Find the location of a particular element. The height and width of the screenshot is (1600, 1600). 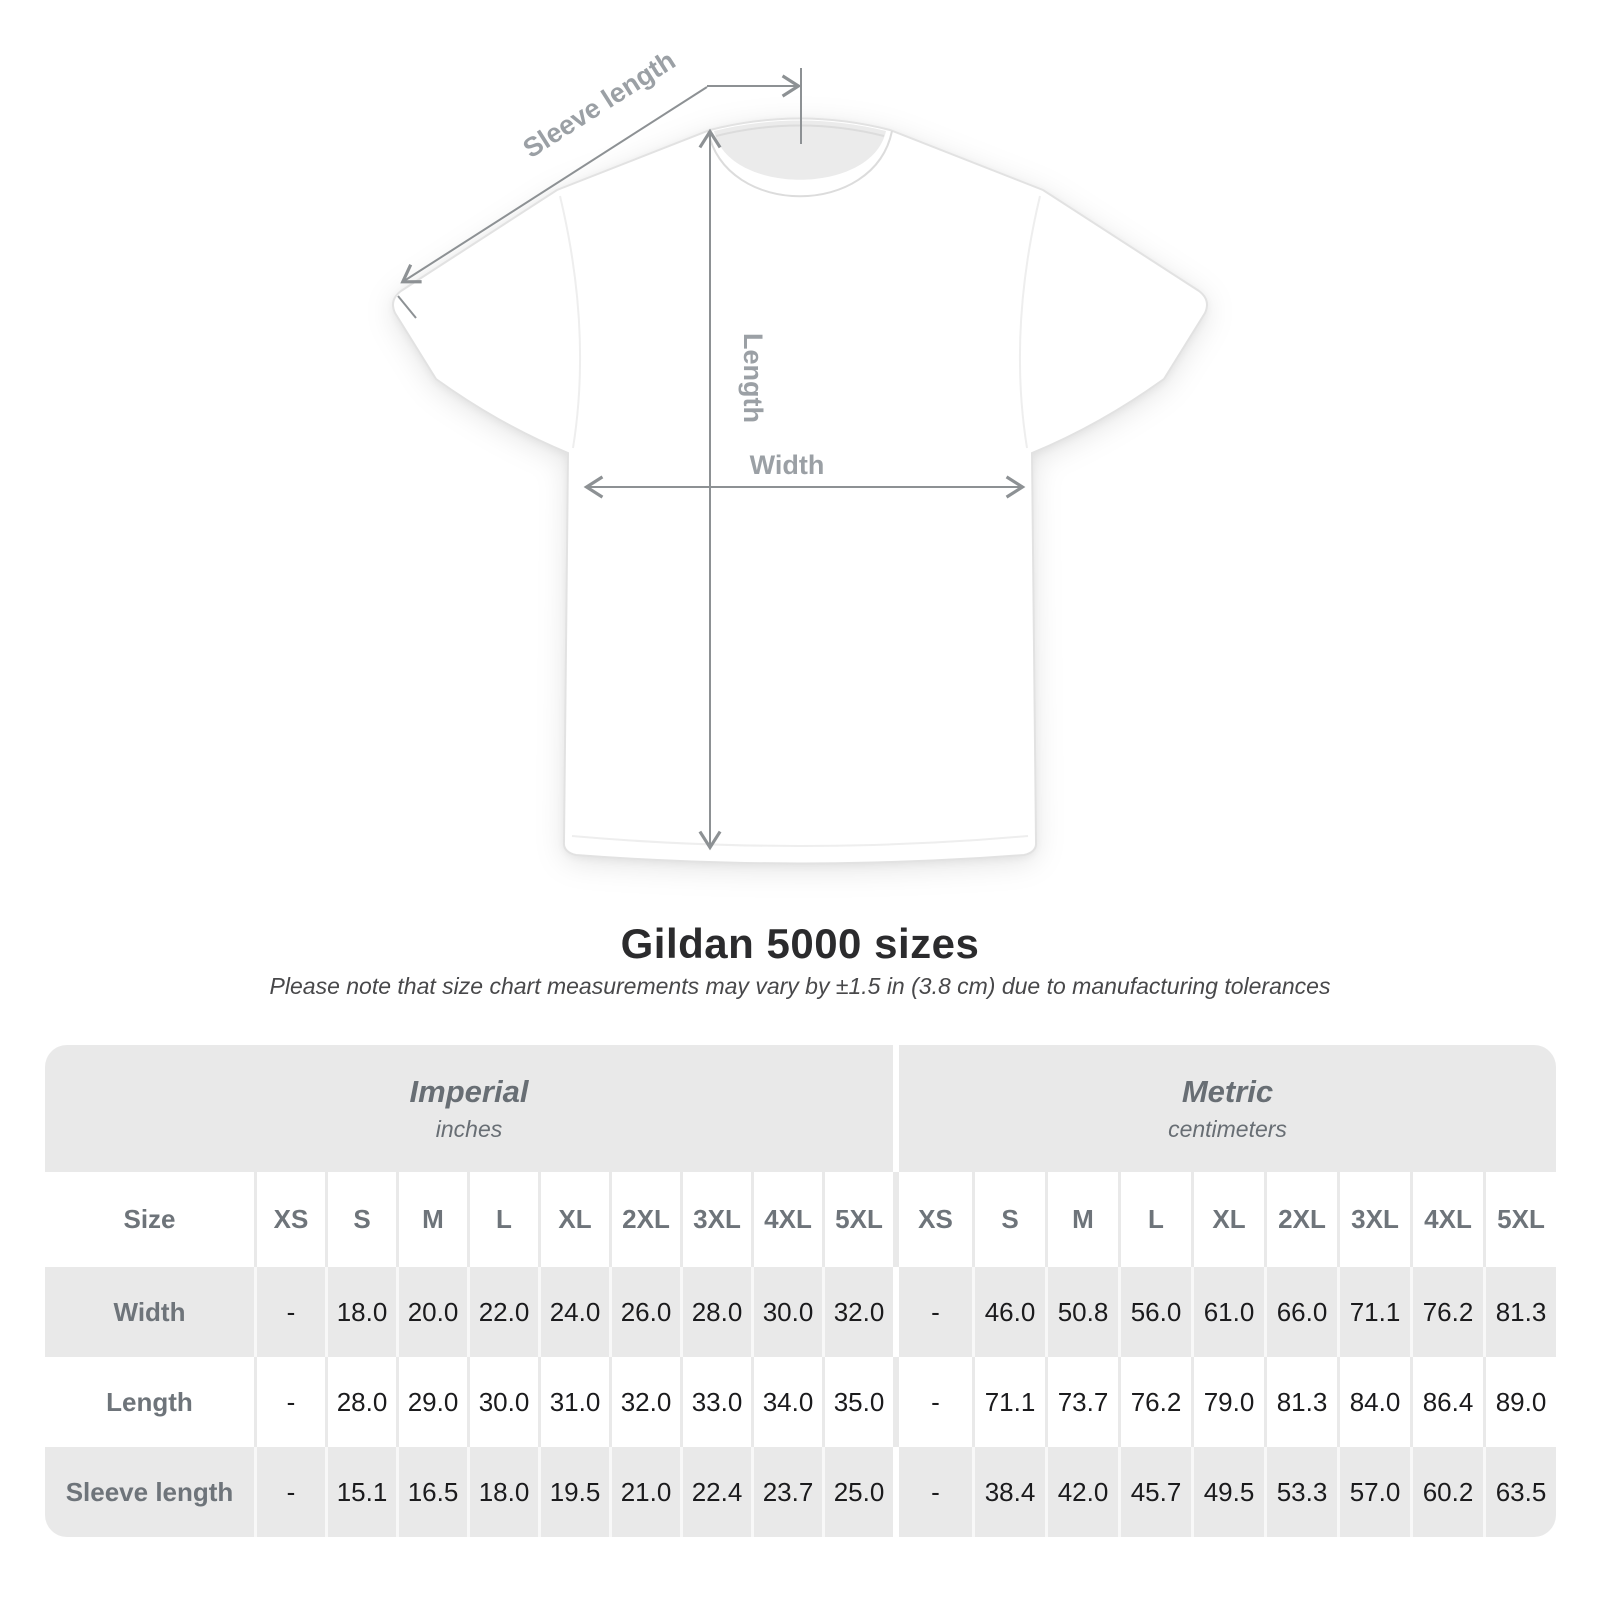

sleeve-cm-xl: 49.5 is located at coordinates (1227, 1492).